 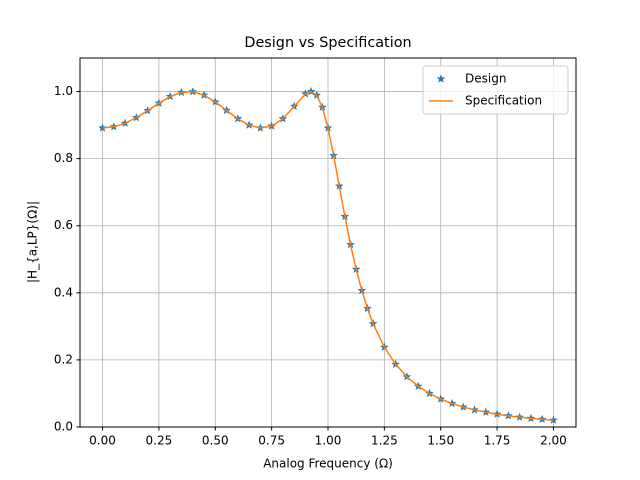 I want to click on y-tick-label: 0.8, so click(x=63, y=158).